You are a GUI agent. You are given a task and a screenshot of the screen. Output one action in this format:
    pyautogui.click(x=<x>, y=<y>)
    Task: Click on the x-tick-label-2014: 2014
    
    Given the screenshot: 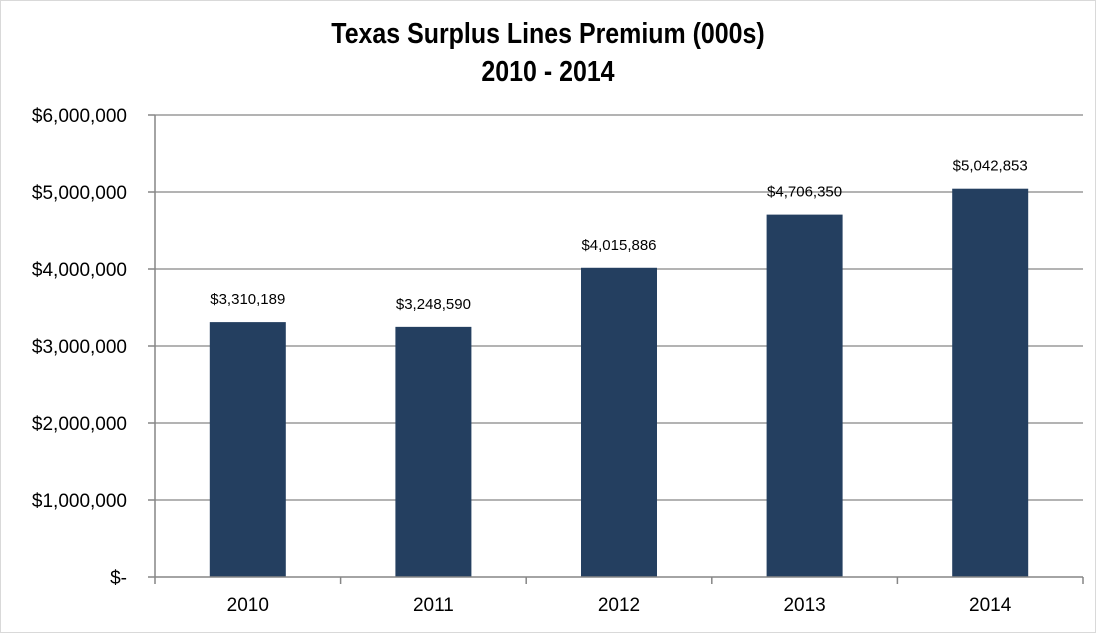 What is the action you would take?
    pyautogui.click(x=990, y=605)
    